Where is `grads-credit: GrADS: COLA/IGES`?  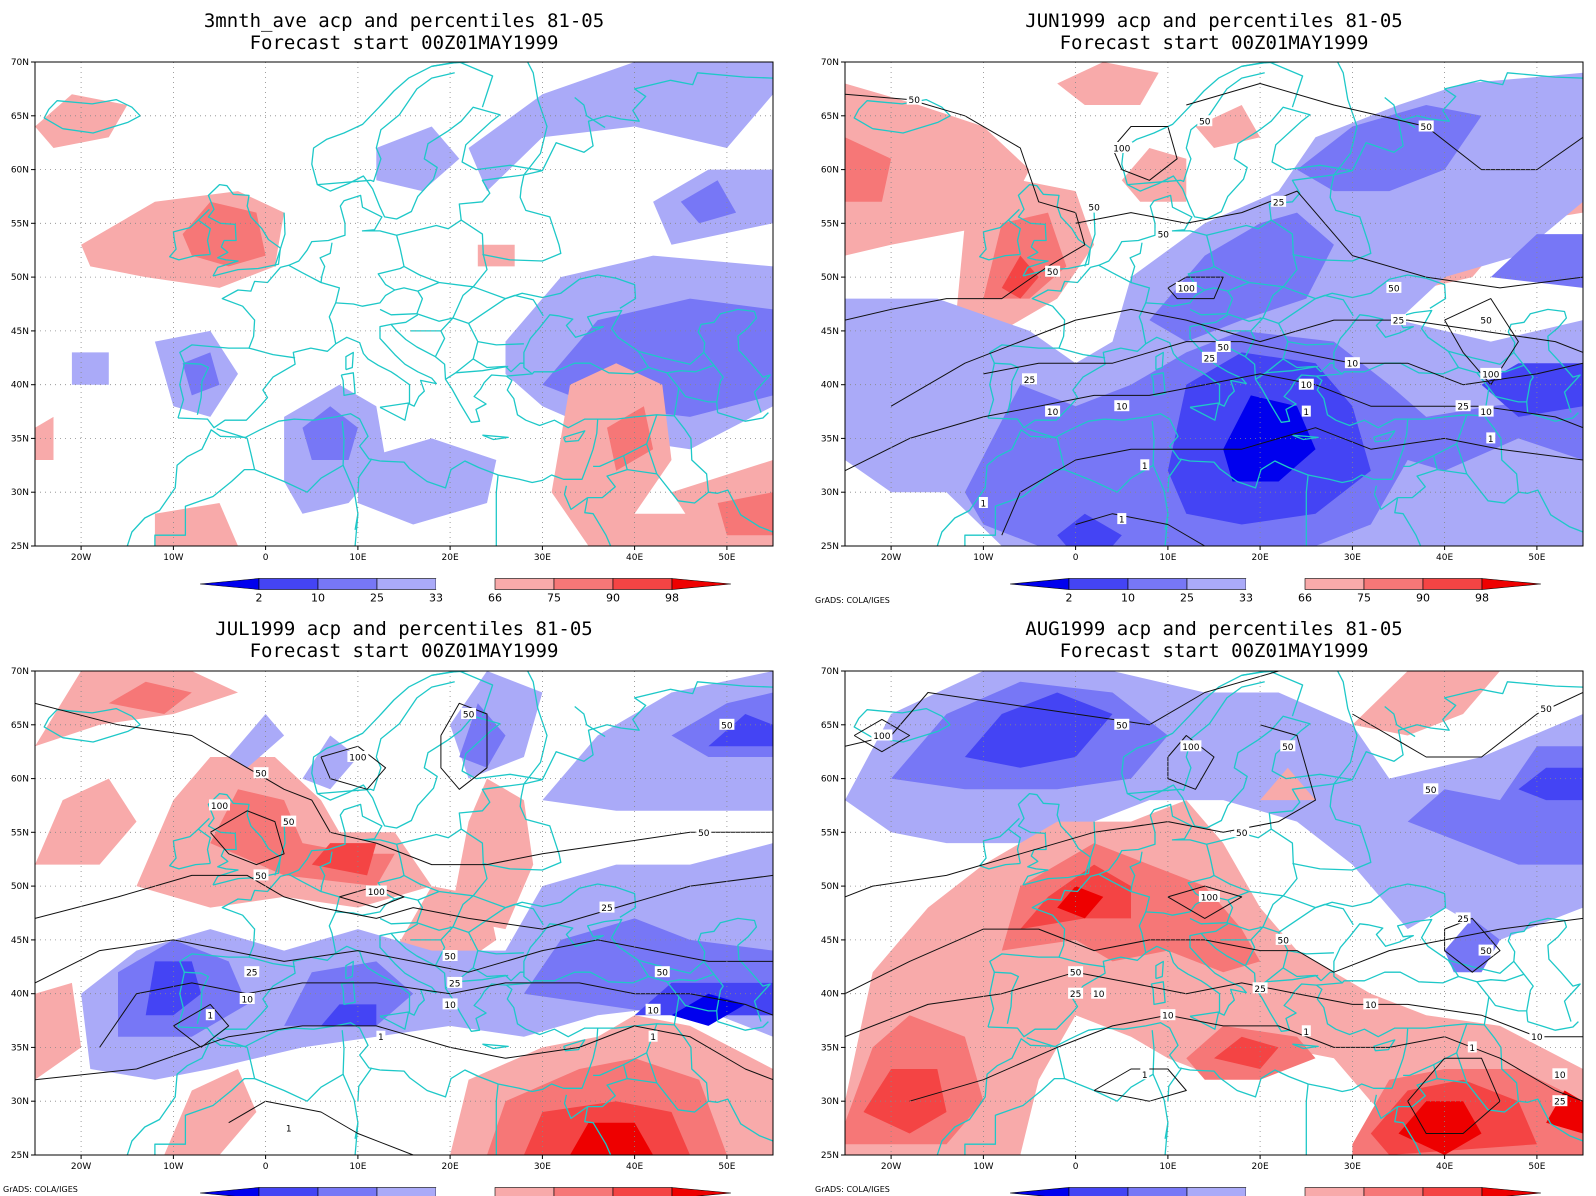
grads-credit: GrADS: COLA/IGES is located at coordinates (852, 600).